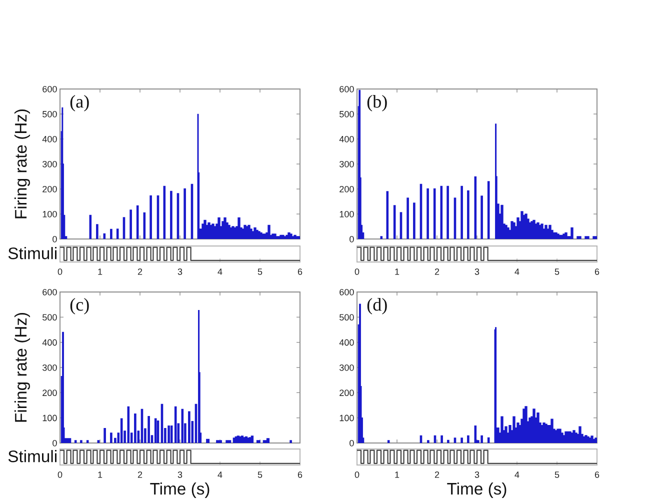 Image resolution: width=669 pixels, height=502 pixels. Describe the element at coordinates (79, 103) in the screenshot. I see `annotation: (a)` at that location.